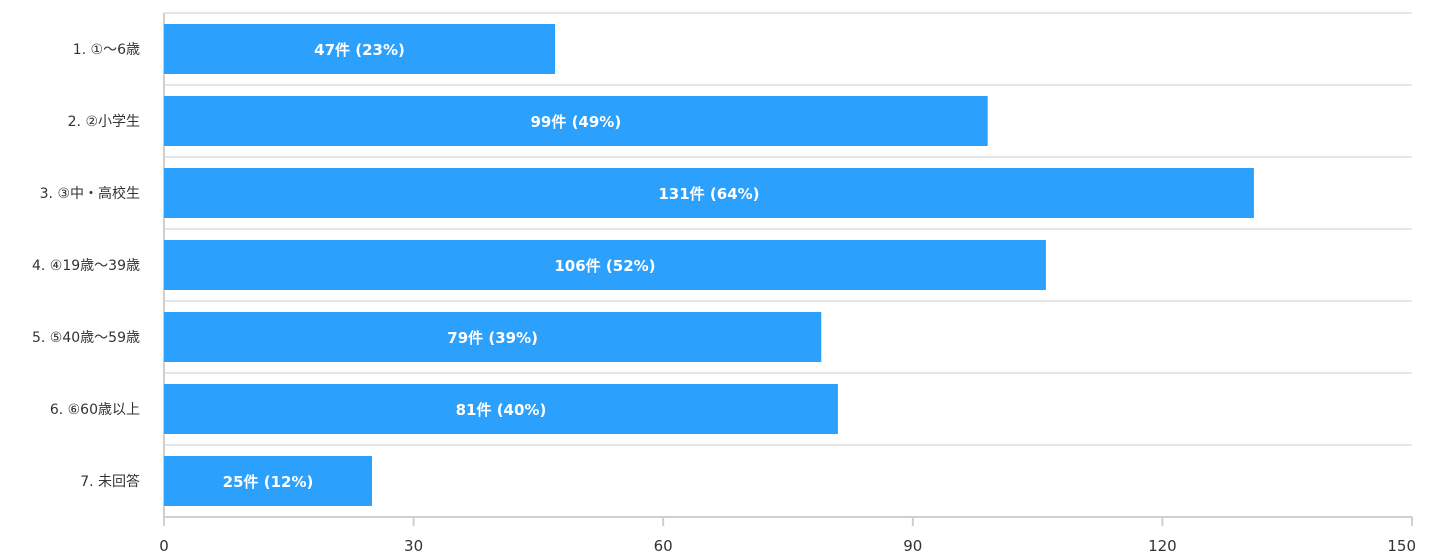 This screenshot has height=556, width=1430. I want to click on category-label: 2. ②小学生, so click(104, 122).